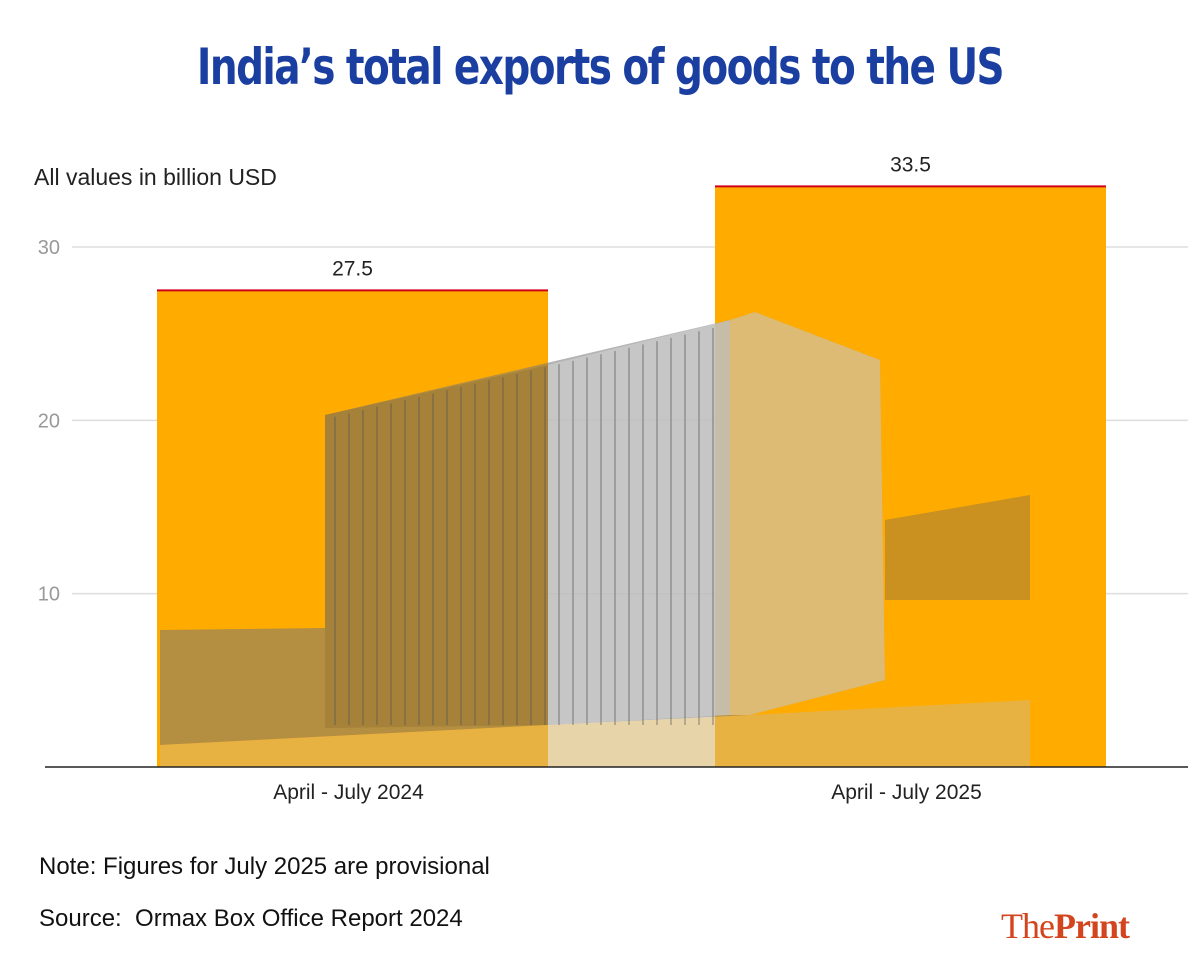 Image resolution: width=1200 pixels, height=976 pixels. Describe the element at coordinates (155, 177) in the screenshot. I see `chart-subtitle: All values in billion USD` at that location.